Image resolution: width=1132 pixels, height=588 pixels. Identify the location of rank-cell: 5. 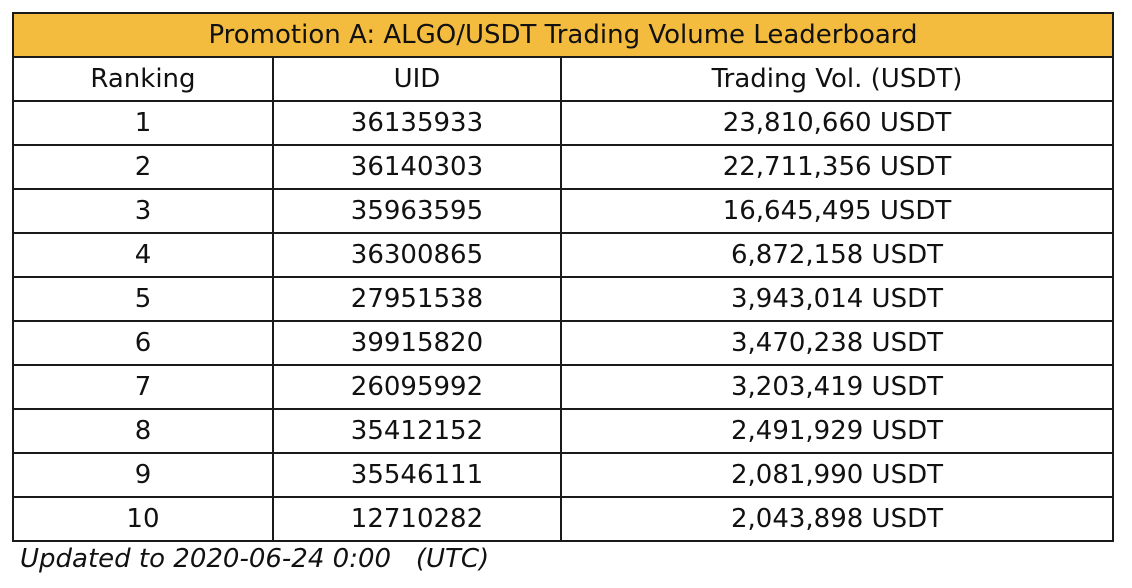
(143, 299).